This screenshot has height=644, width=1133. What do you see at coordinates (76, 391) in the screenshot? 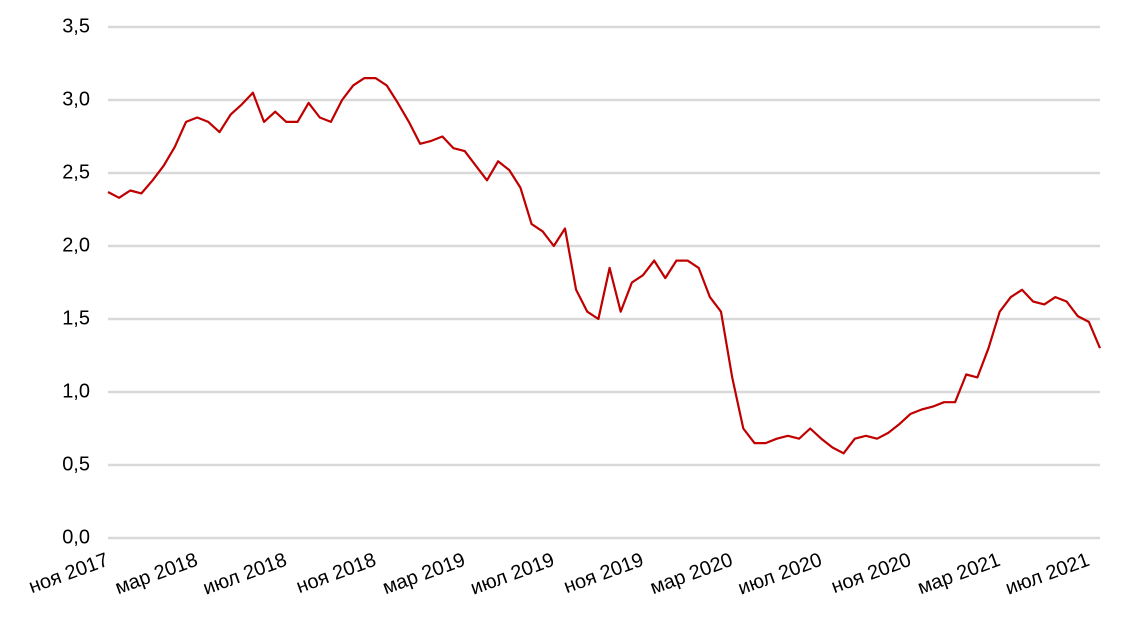
I see `y-tick-label: 1,0` at bounding box center [76, 391].